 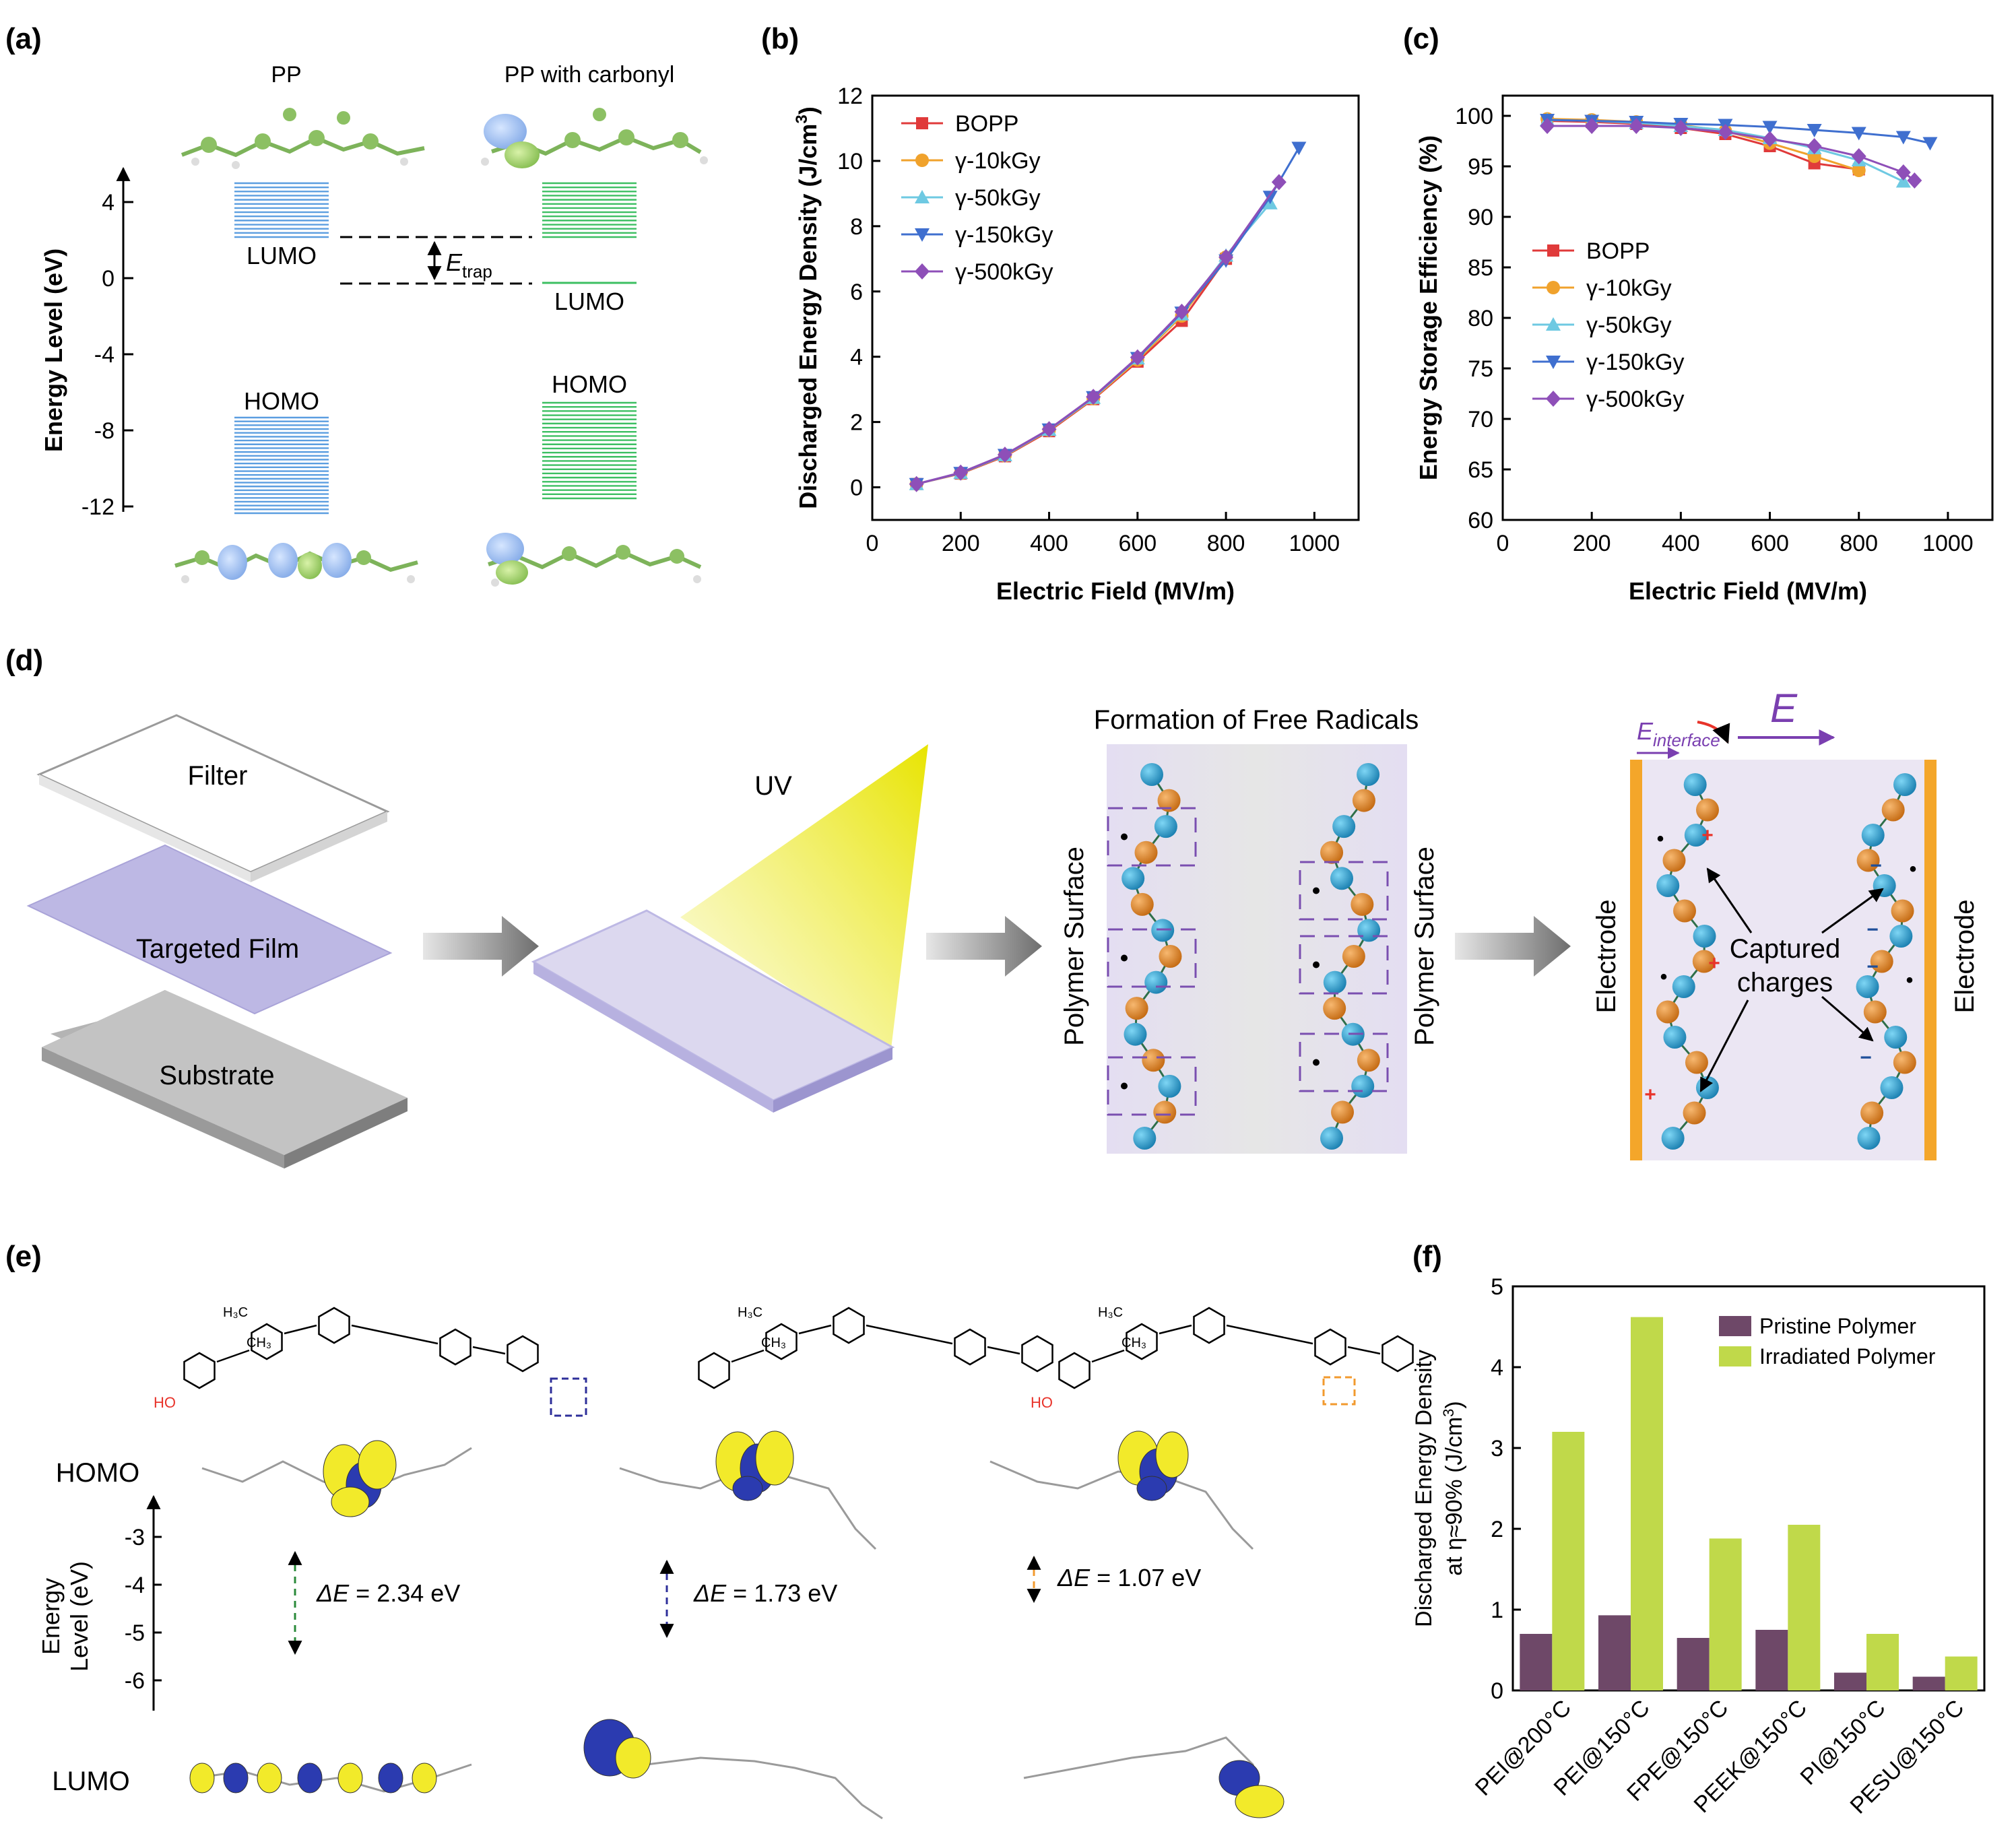 I want to click on e-interface-label: Einterface, so click(x=1678, y=733).